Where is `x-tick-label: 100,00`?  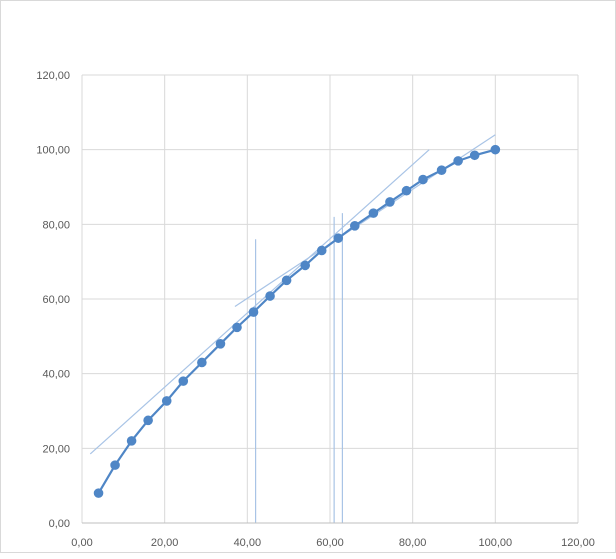 x-tick-label: 100,00 is located at coordinates (496, 543).